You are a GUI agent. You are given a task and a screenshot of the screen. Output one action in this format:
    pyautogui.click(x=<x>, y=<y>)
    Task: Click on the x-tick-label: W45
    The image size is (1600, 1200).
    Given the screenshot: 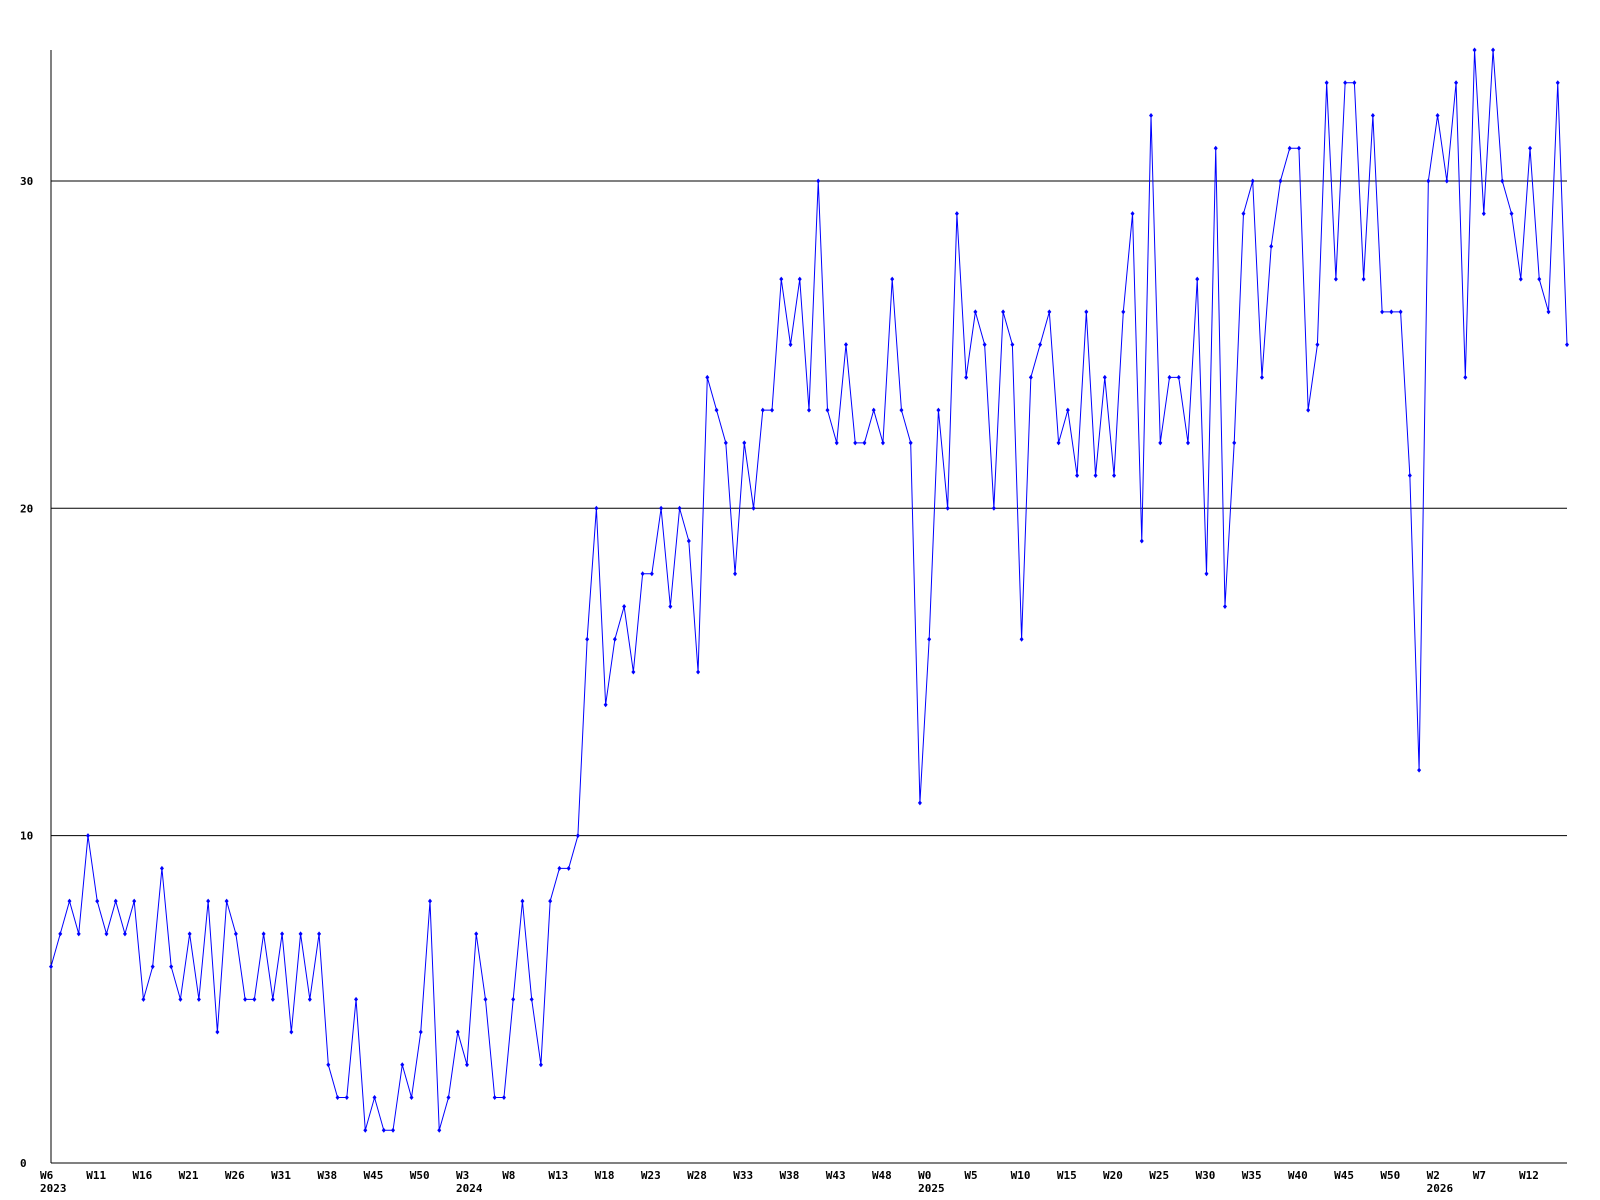 What is the action you would take?
    pyautogui.click(x=1344, y=1175)
    